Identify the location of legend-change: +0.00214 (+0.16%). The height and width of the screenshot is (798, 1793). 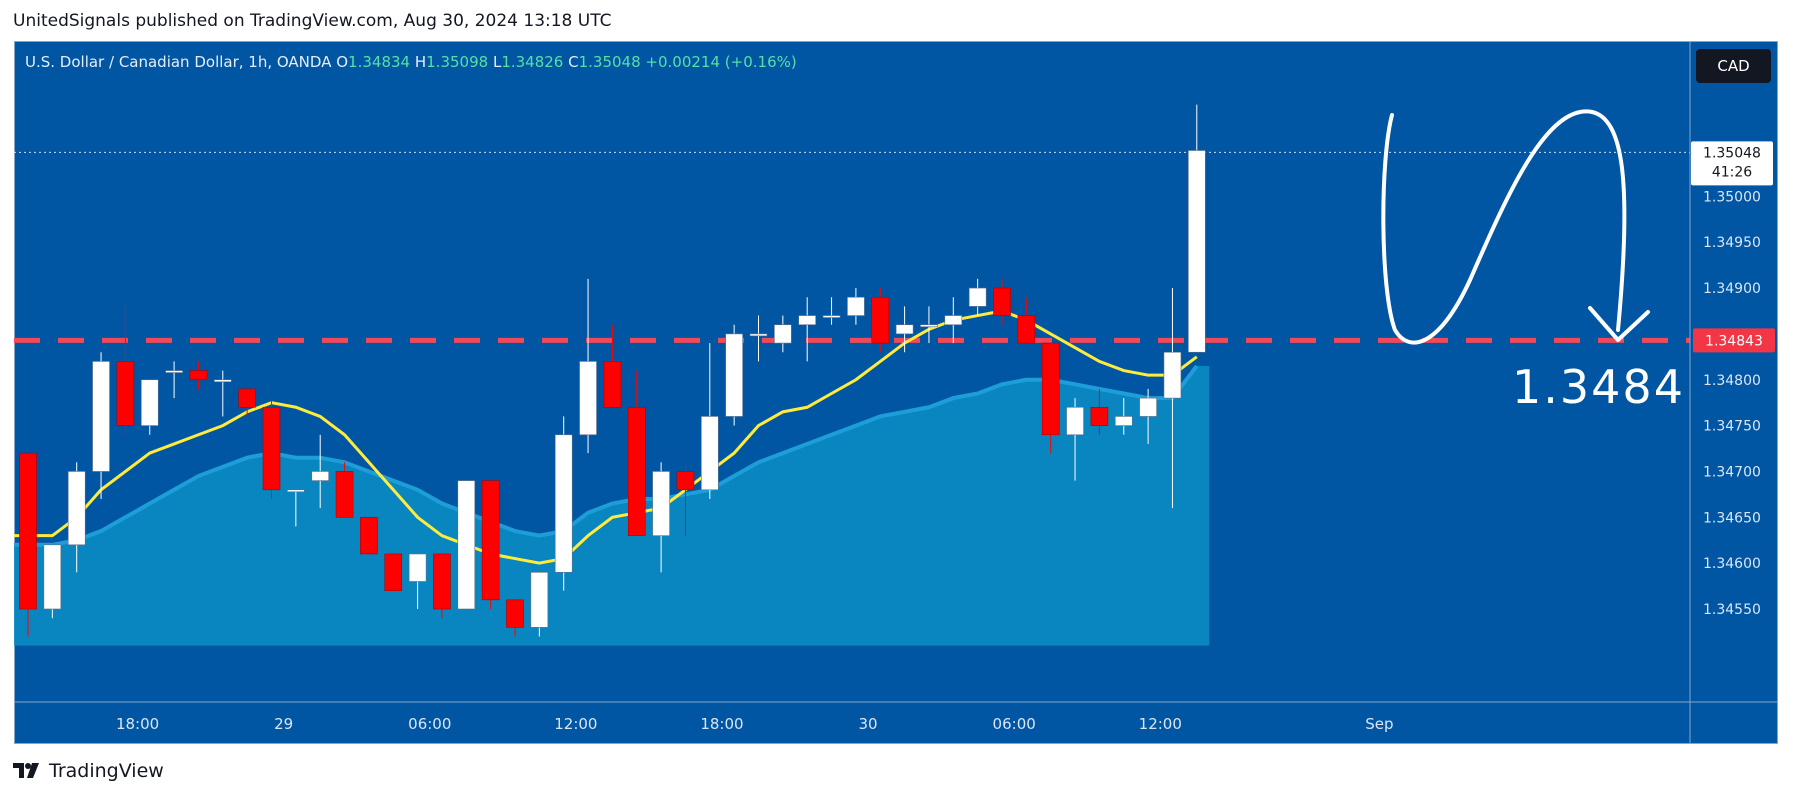
(721, 62).